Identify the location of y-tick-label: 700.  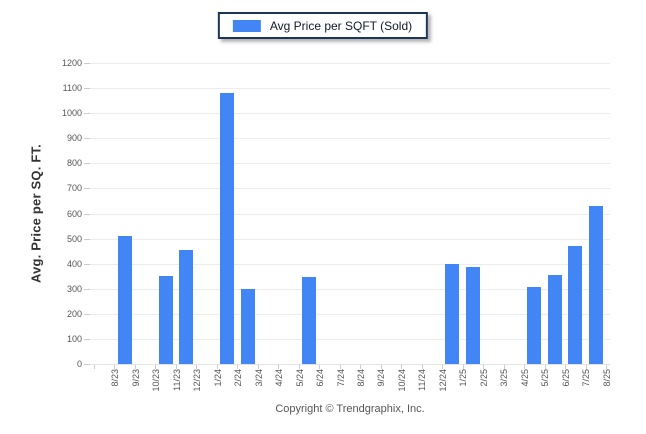
(74, 188).